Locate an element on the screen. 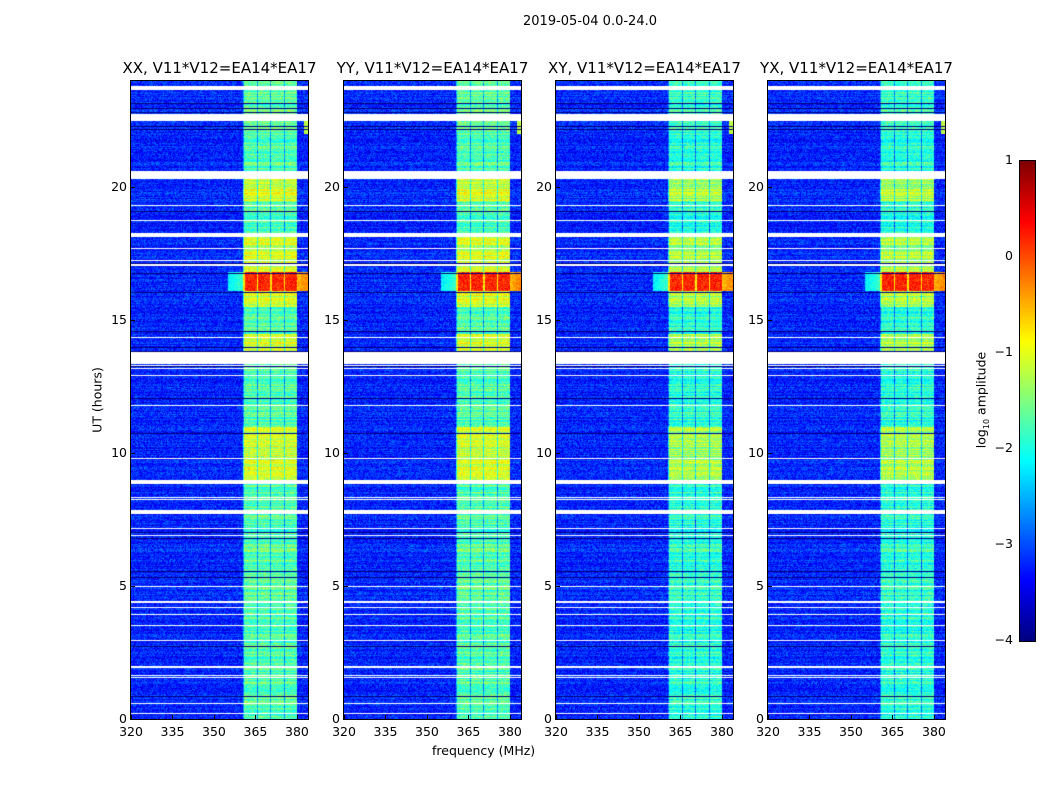  panel-title-yy: YY, V11*V12=EA14*EA17 is located at coordinates (432, 68).